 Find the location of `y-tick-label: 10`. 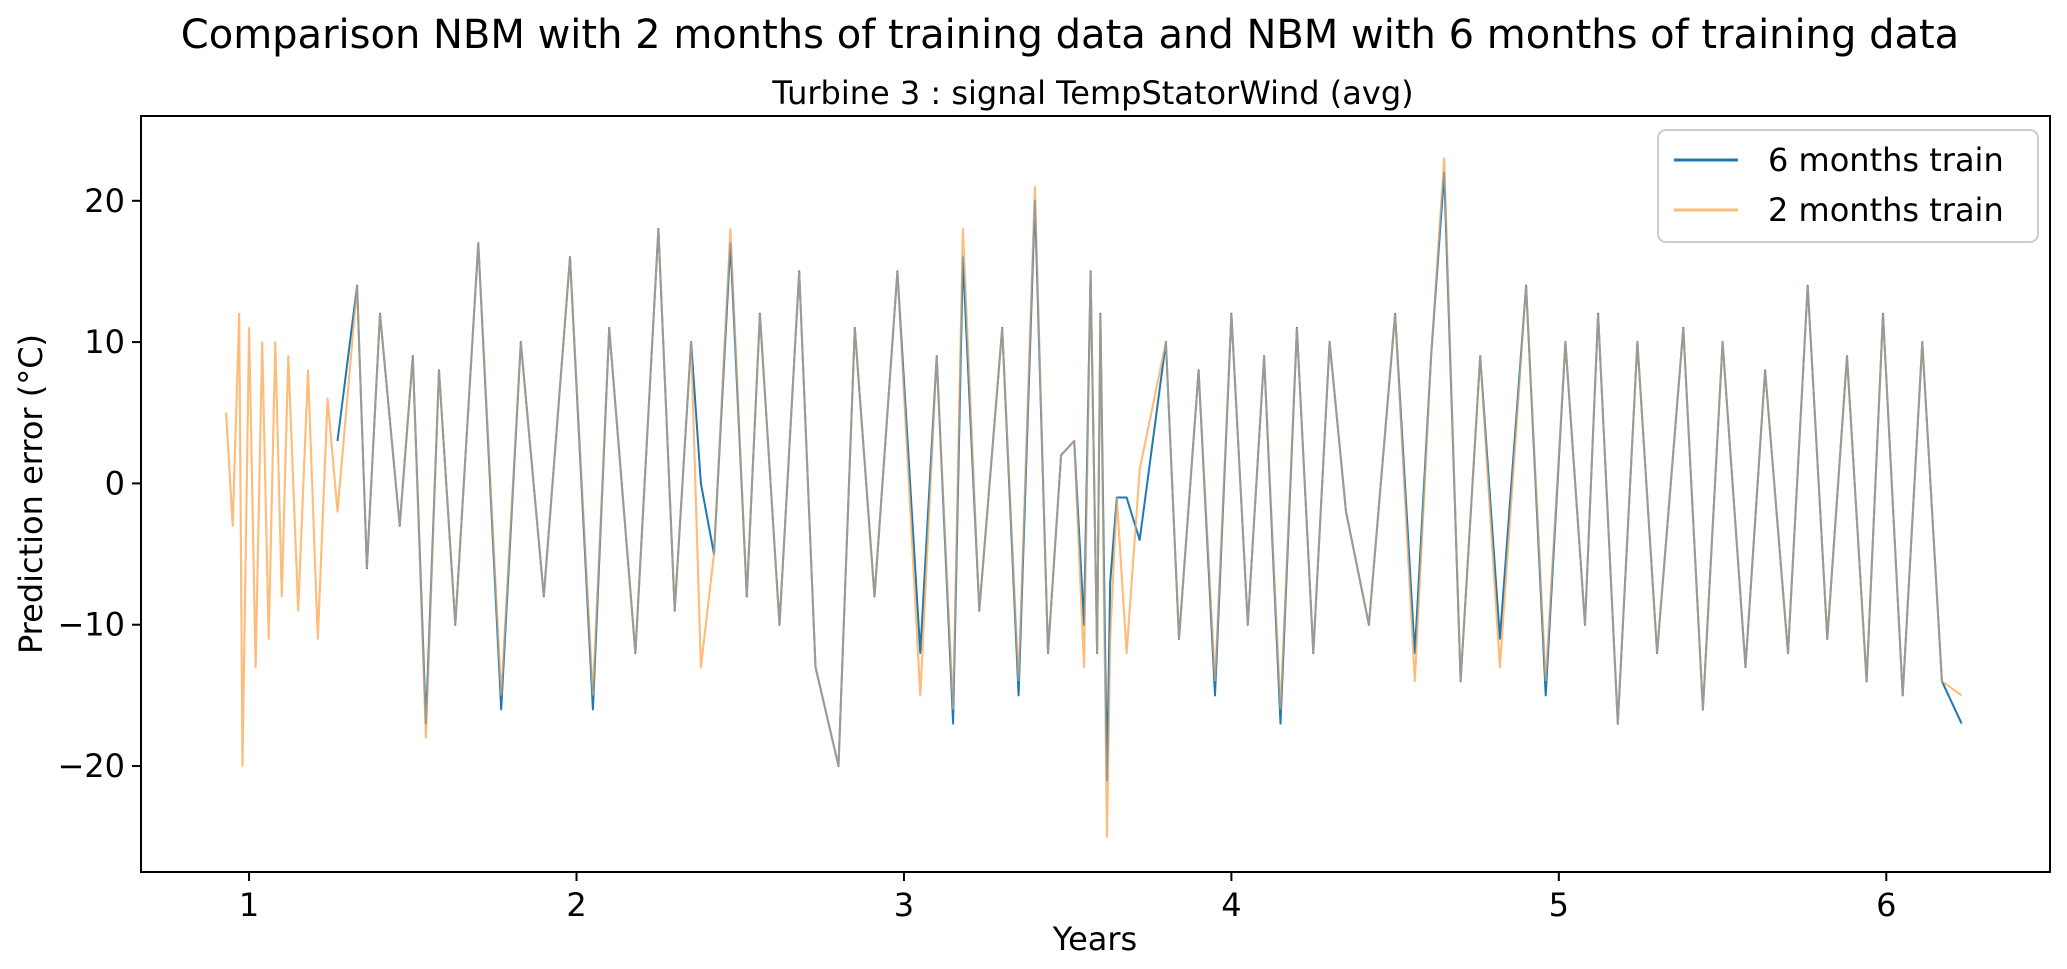

y-tick-label: 10 is located at coordinates (104, 342).